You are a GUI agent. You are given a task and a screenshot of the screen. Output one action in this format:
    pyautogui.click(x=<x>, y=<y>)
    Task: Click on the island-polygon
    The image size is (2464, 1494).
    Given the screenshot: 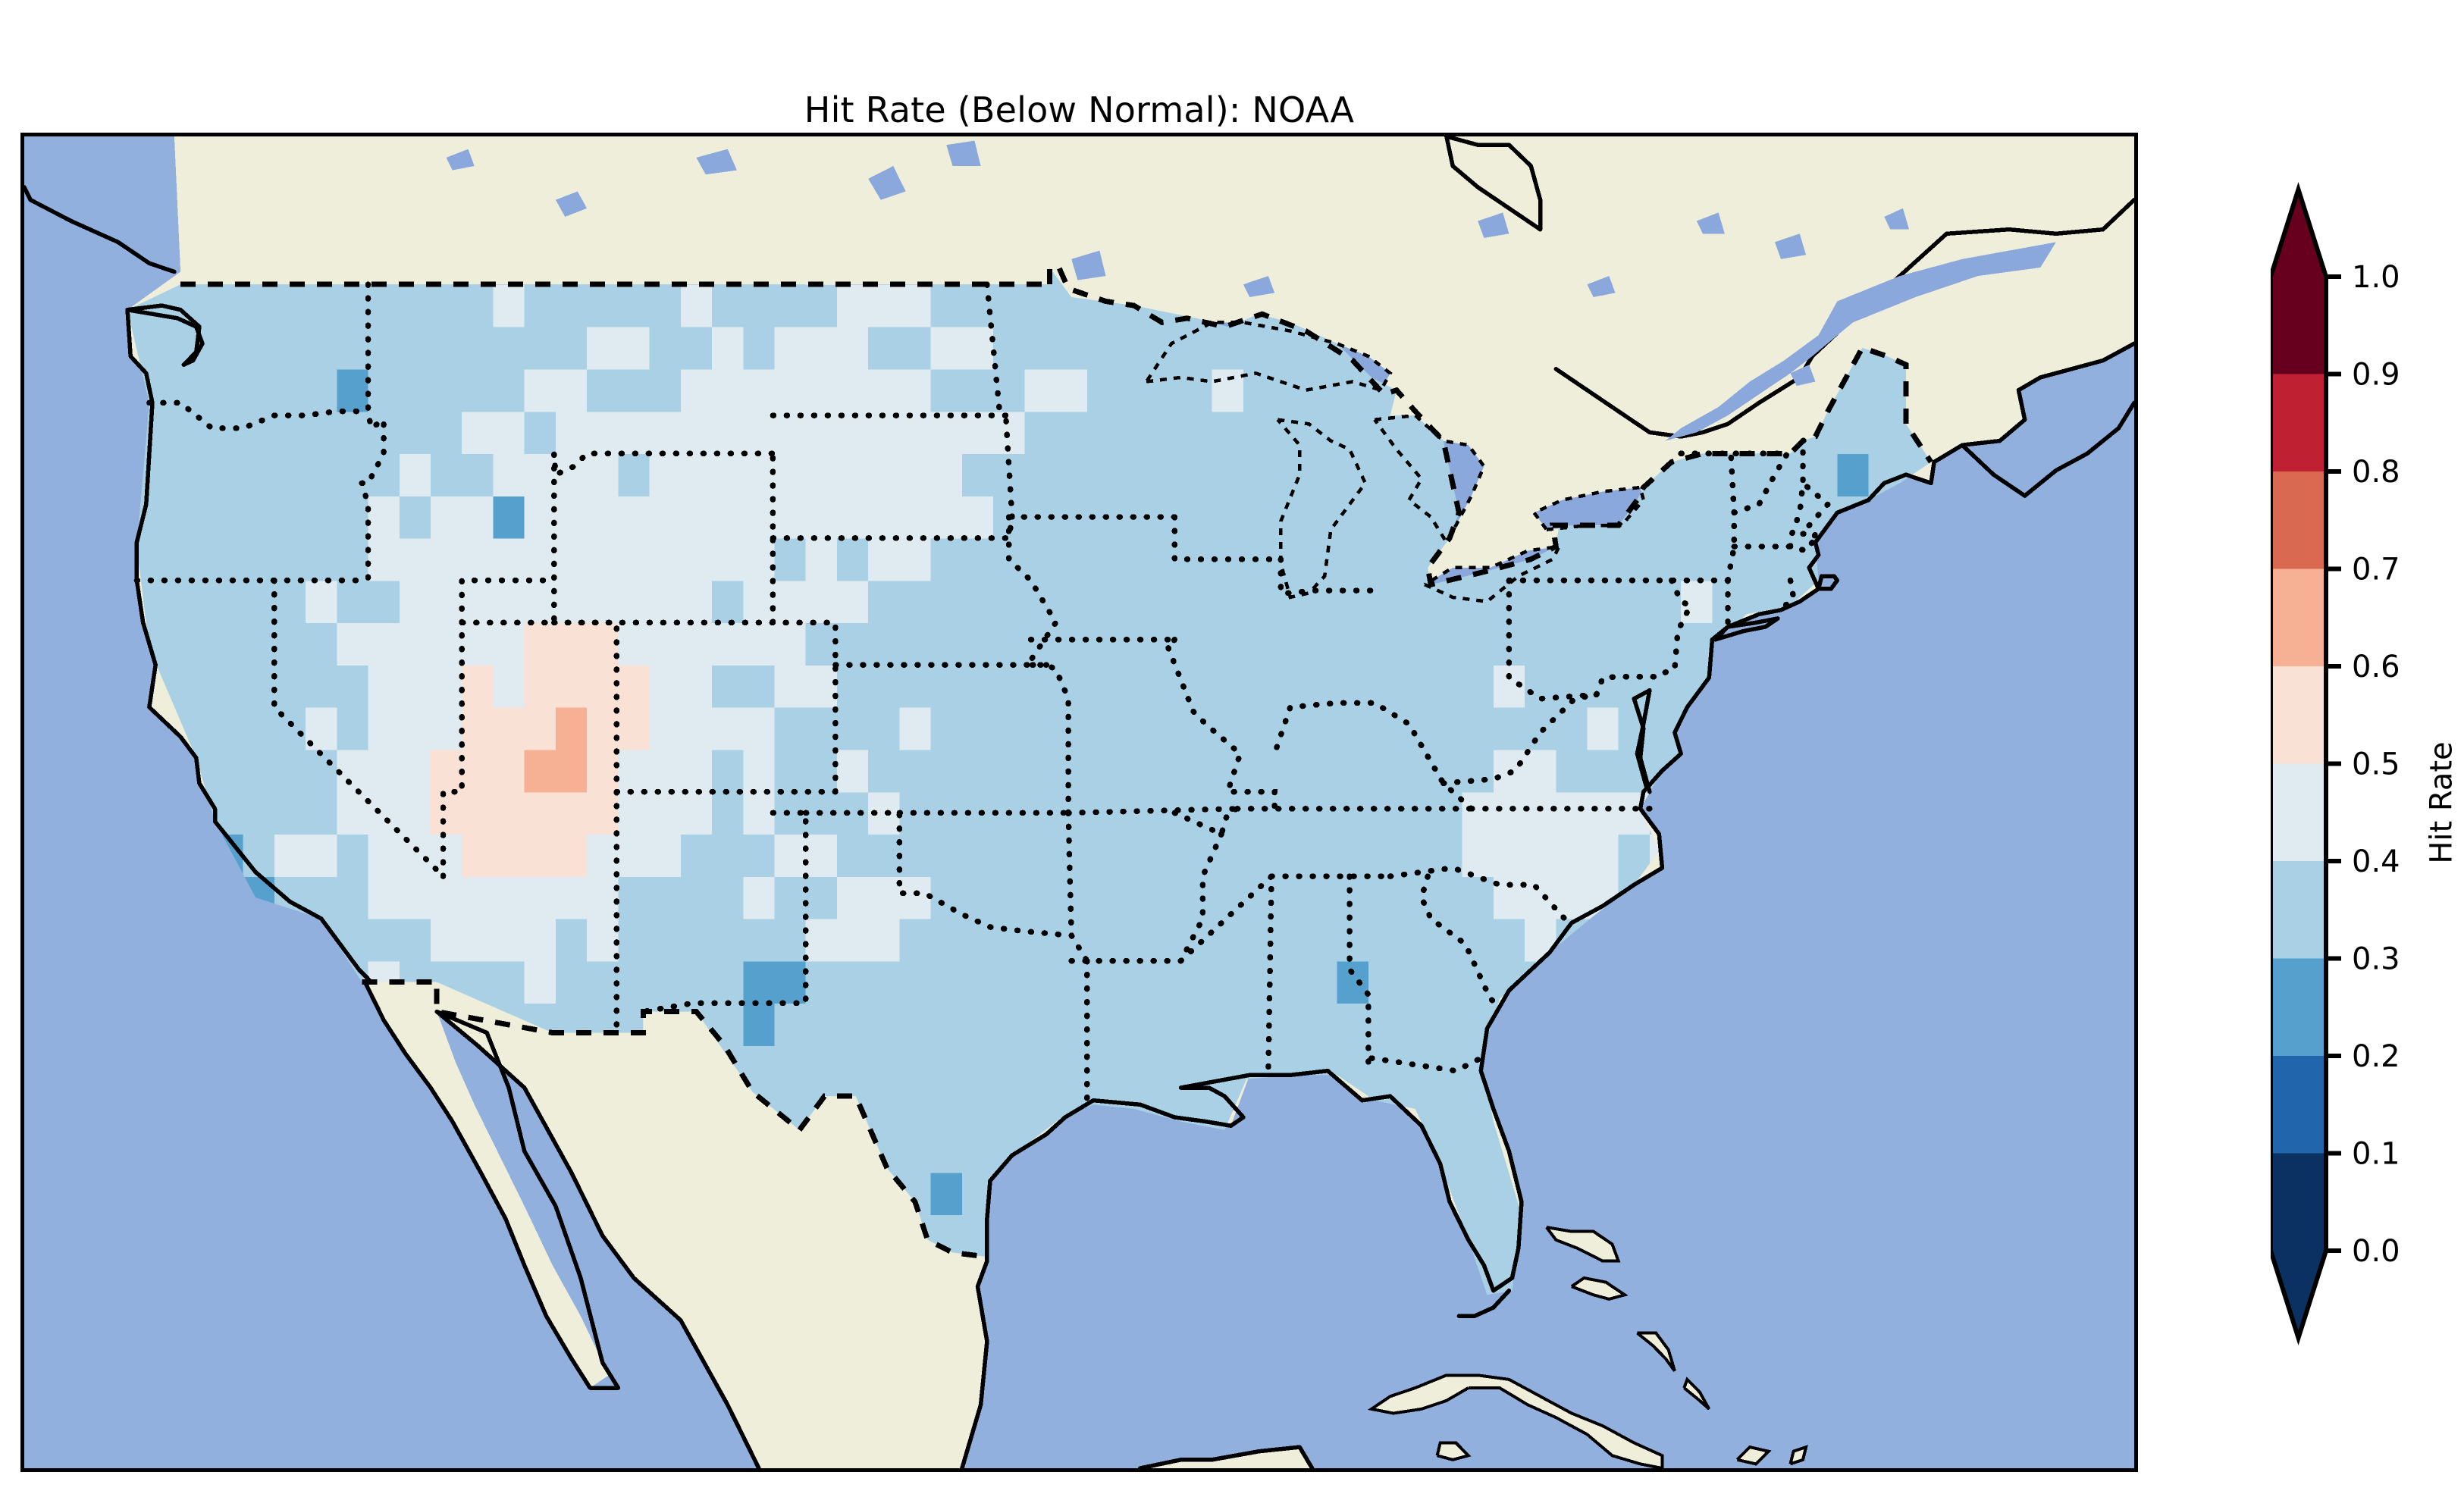 What is the action you would take?
    pyautogui.click(x=1798, y=1455)
    